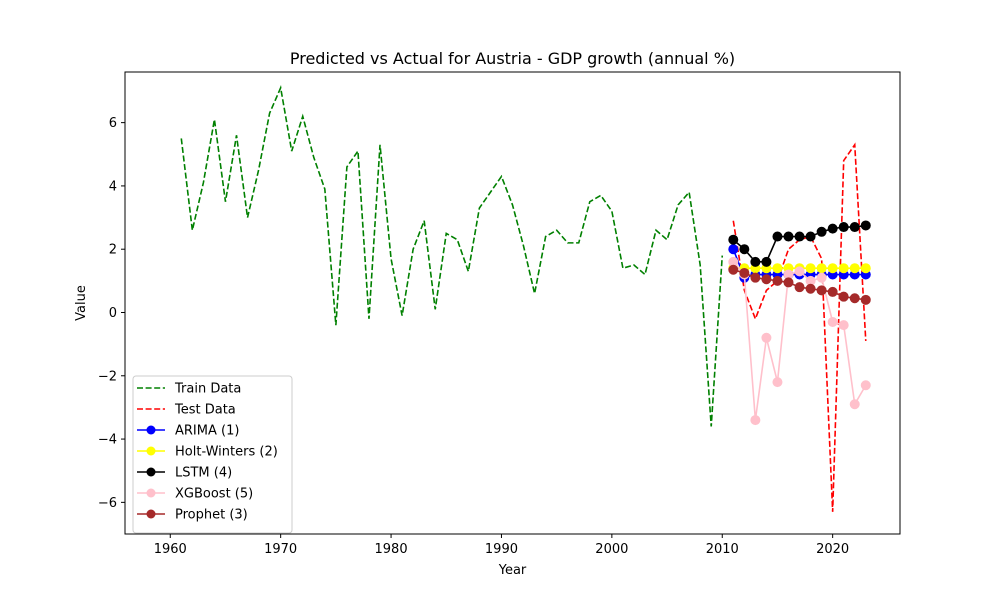 Image resolution: width=1000 pixels, height=600 pixels. What do you see at coordinates (391, 549) in the screenshot?
I see `x-tick-label: 1980` at bounding box center [391, 549].